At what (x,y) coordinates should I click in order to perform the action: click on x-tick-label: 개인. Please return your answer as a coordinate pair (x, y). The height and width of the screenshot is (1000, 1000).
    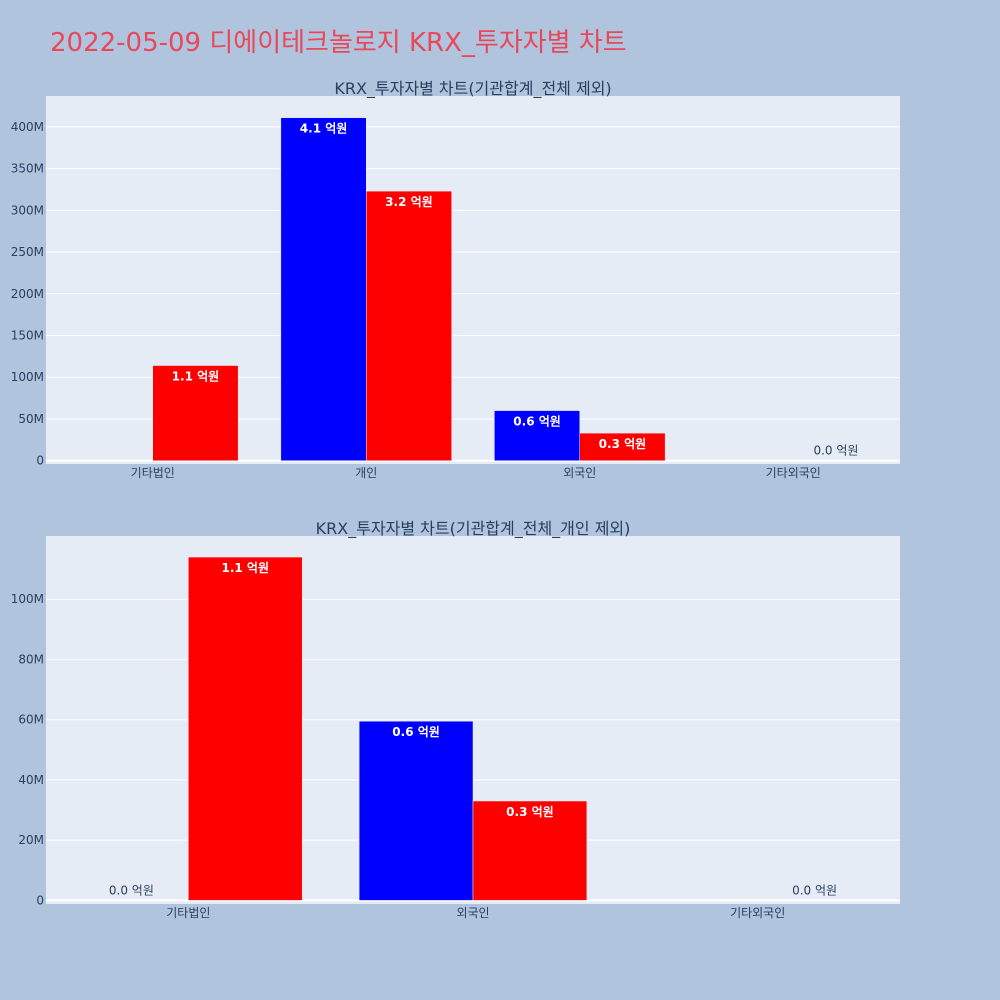
    Looking at the image, I should click on (366, 473).